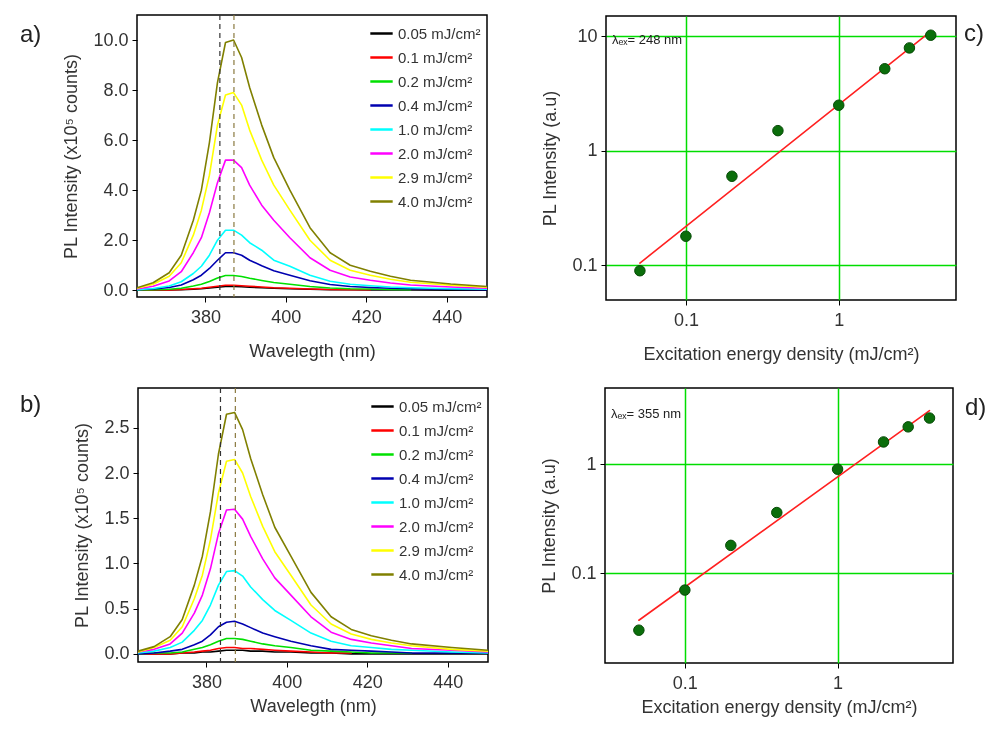  What do you see at coordinates (976, 406) in the screenshot?
I see `chart-title: d)` at bounding box center [976, 406].